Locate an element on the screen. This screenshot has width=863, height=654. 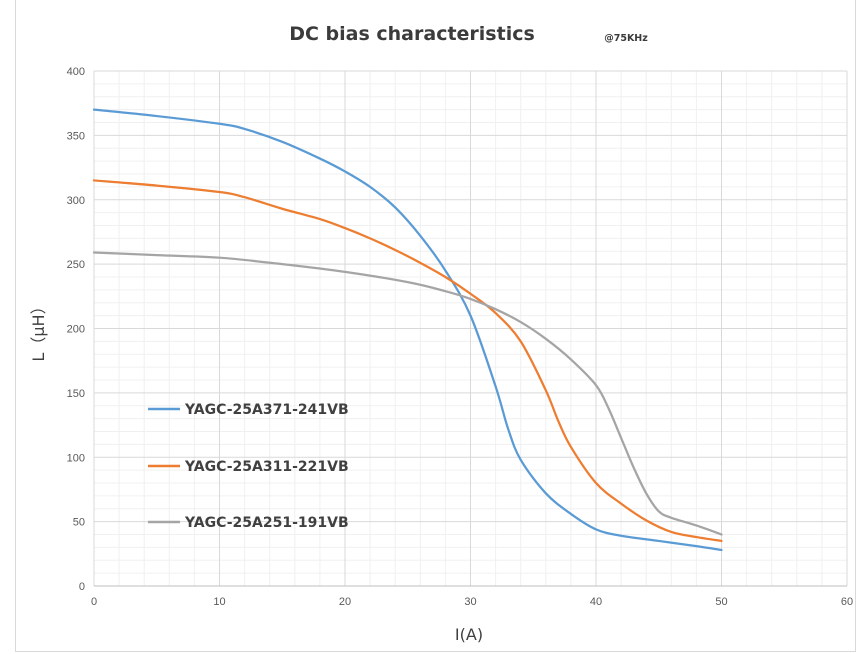
y-tick-label: 200 is located at coordinates (76, 330).